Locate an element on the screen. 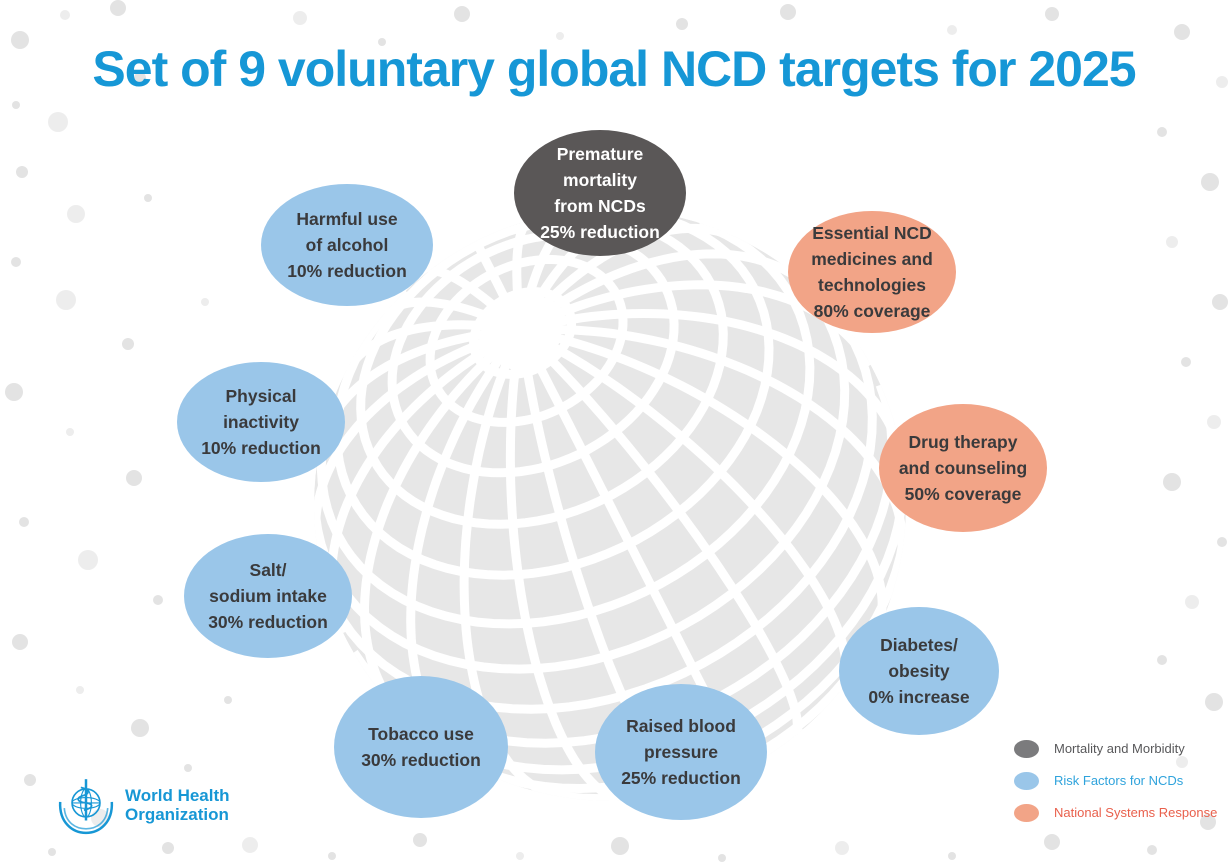 The image size is (1228, 864). bubble-line: and counseling is located at coordinates (963, 467).